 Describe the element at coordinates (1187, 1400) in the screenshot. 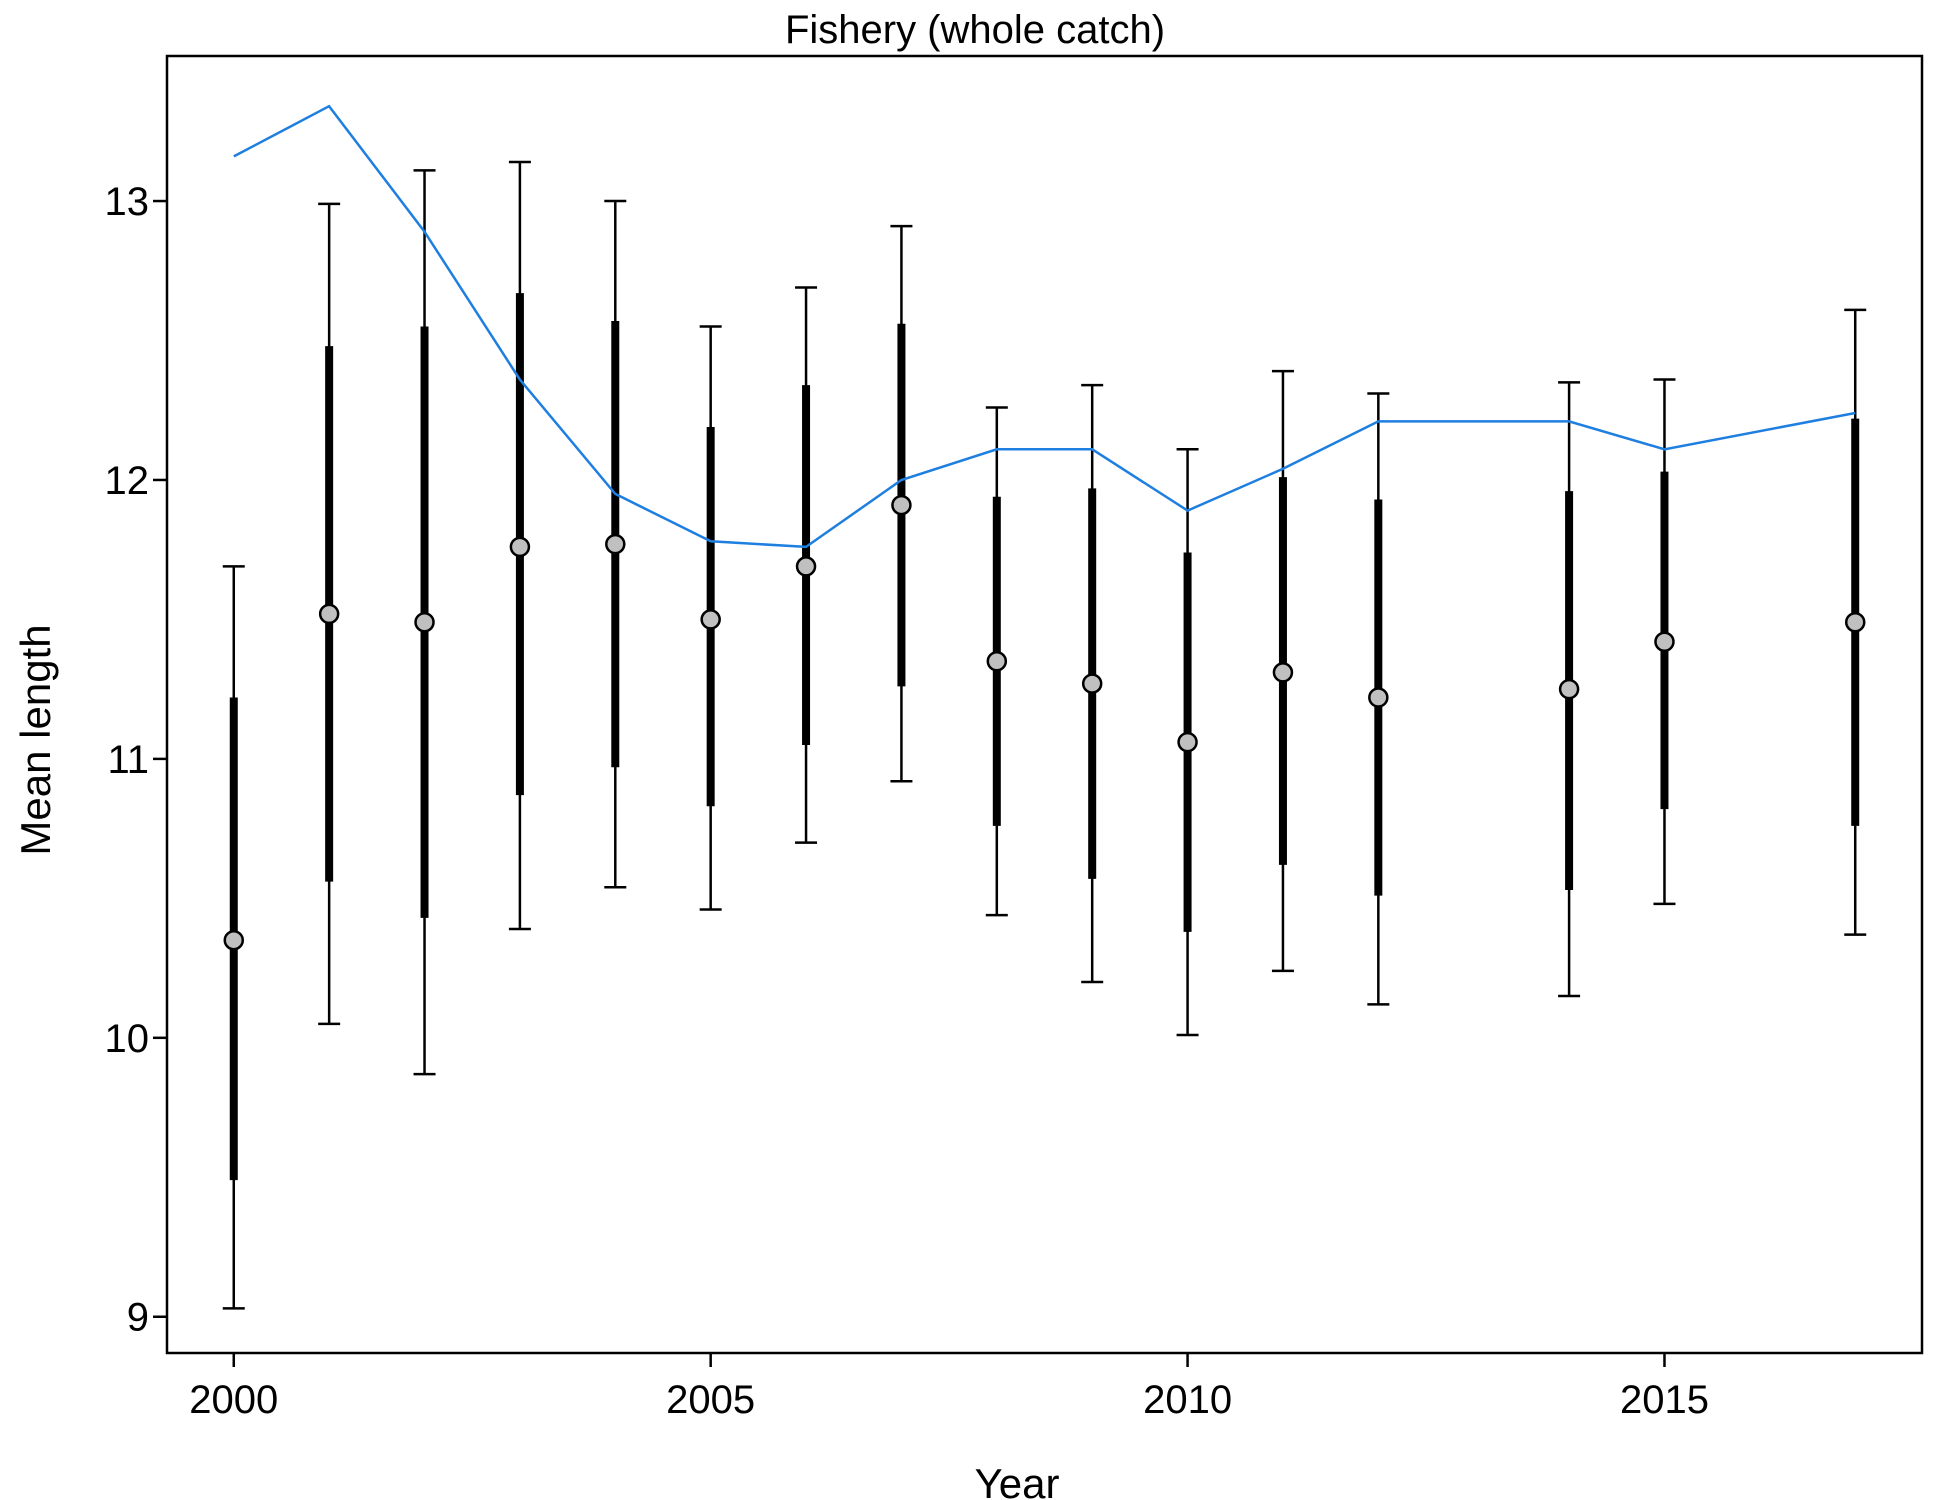

I see `x-tick-label: 2010` at that location.